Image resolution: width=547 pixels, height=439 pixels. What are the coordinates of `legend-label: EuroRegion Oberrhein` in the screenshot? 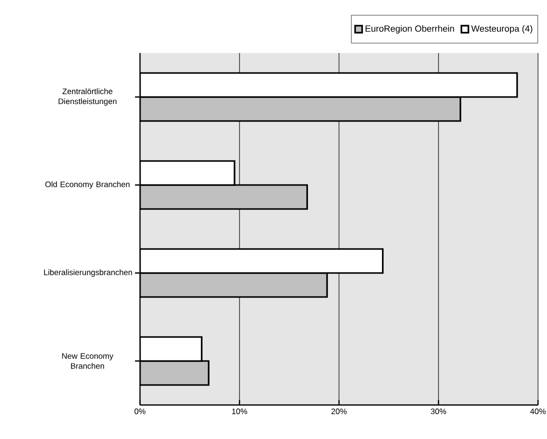 It's located at (410, 29).